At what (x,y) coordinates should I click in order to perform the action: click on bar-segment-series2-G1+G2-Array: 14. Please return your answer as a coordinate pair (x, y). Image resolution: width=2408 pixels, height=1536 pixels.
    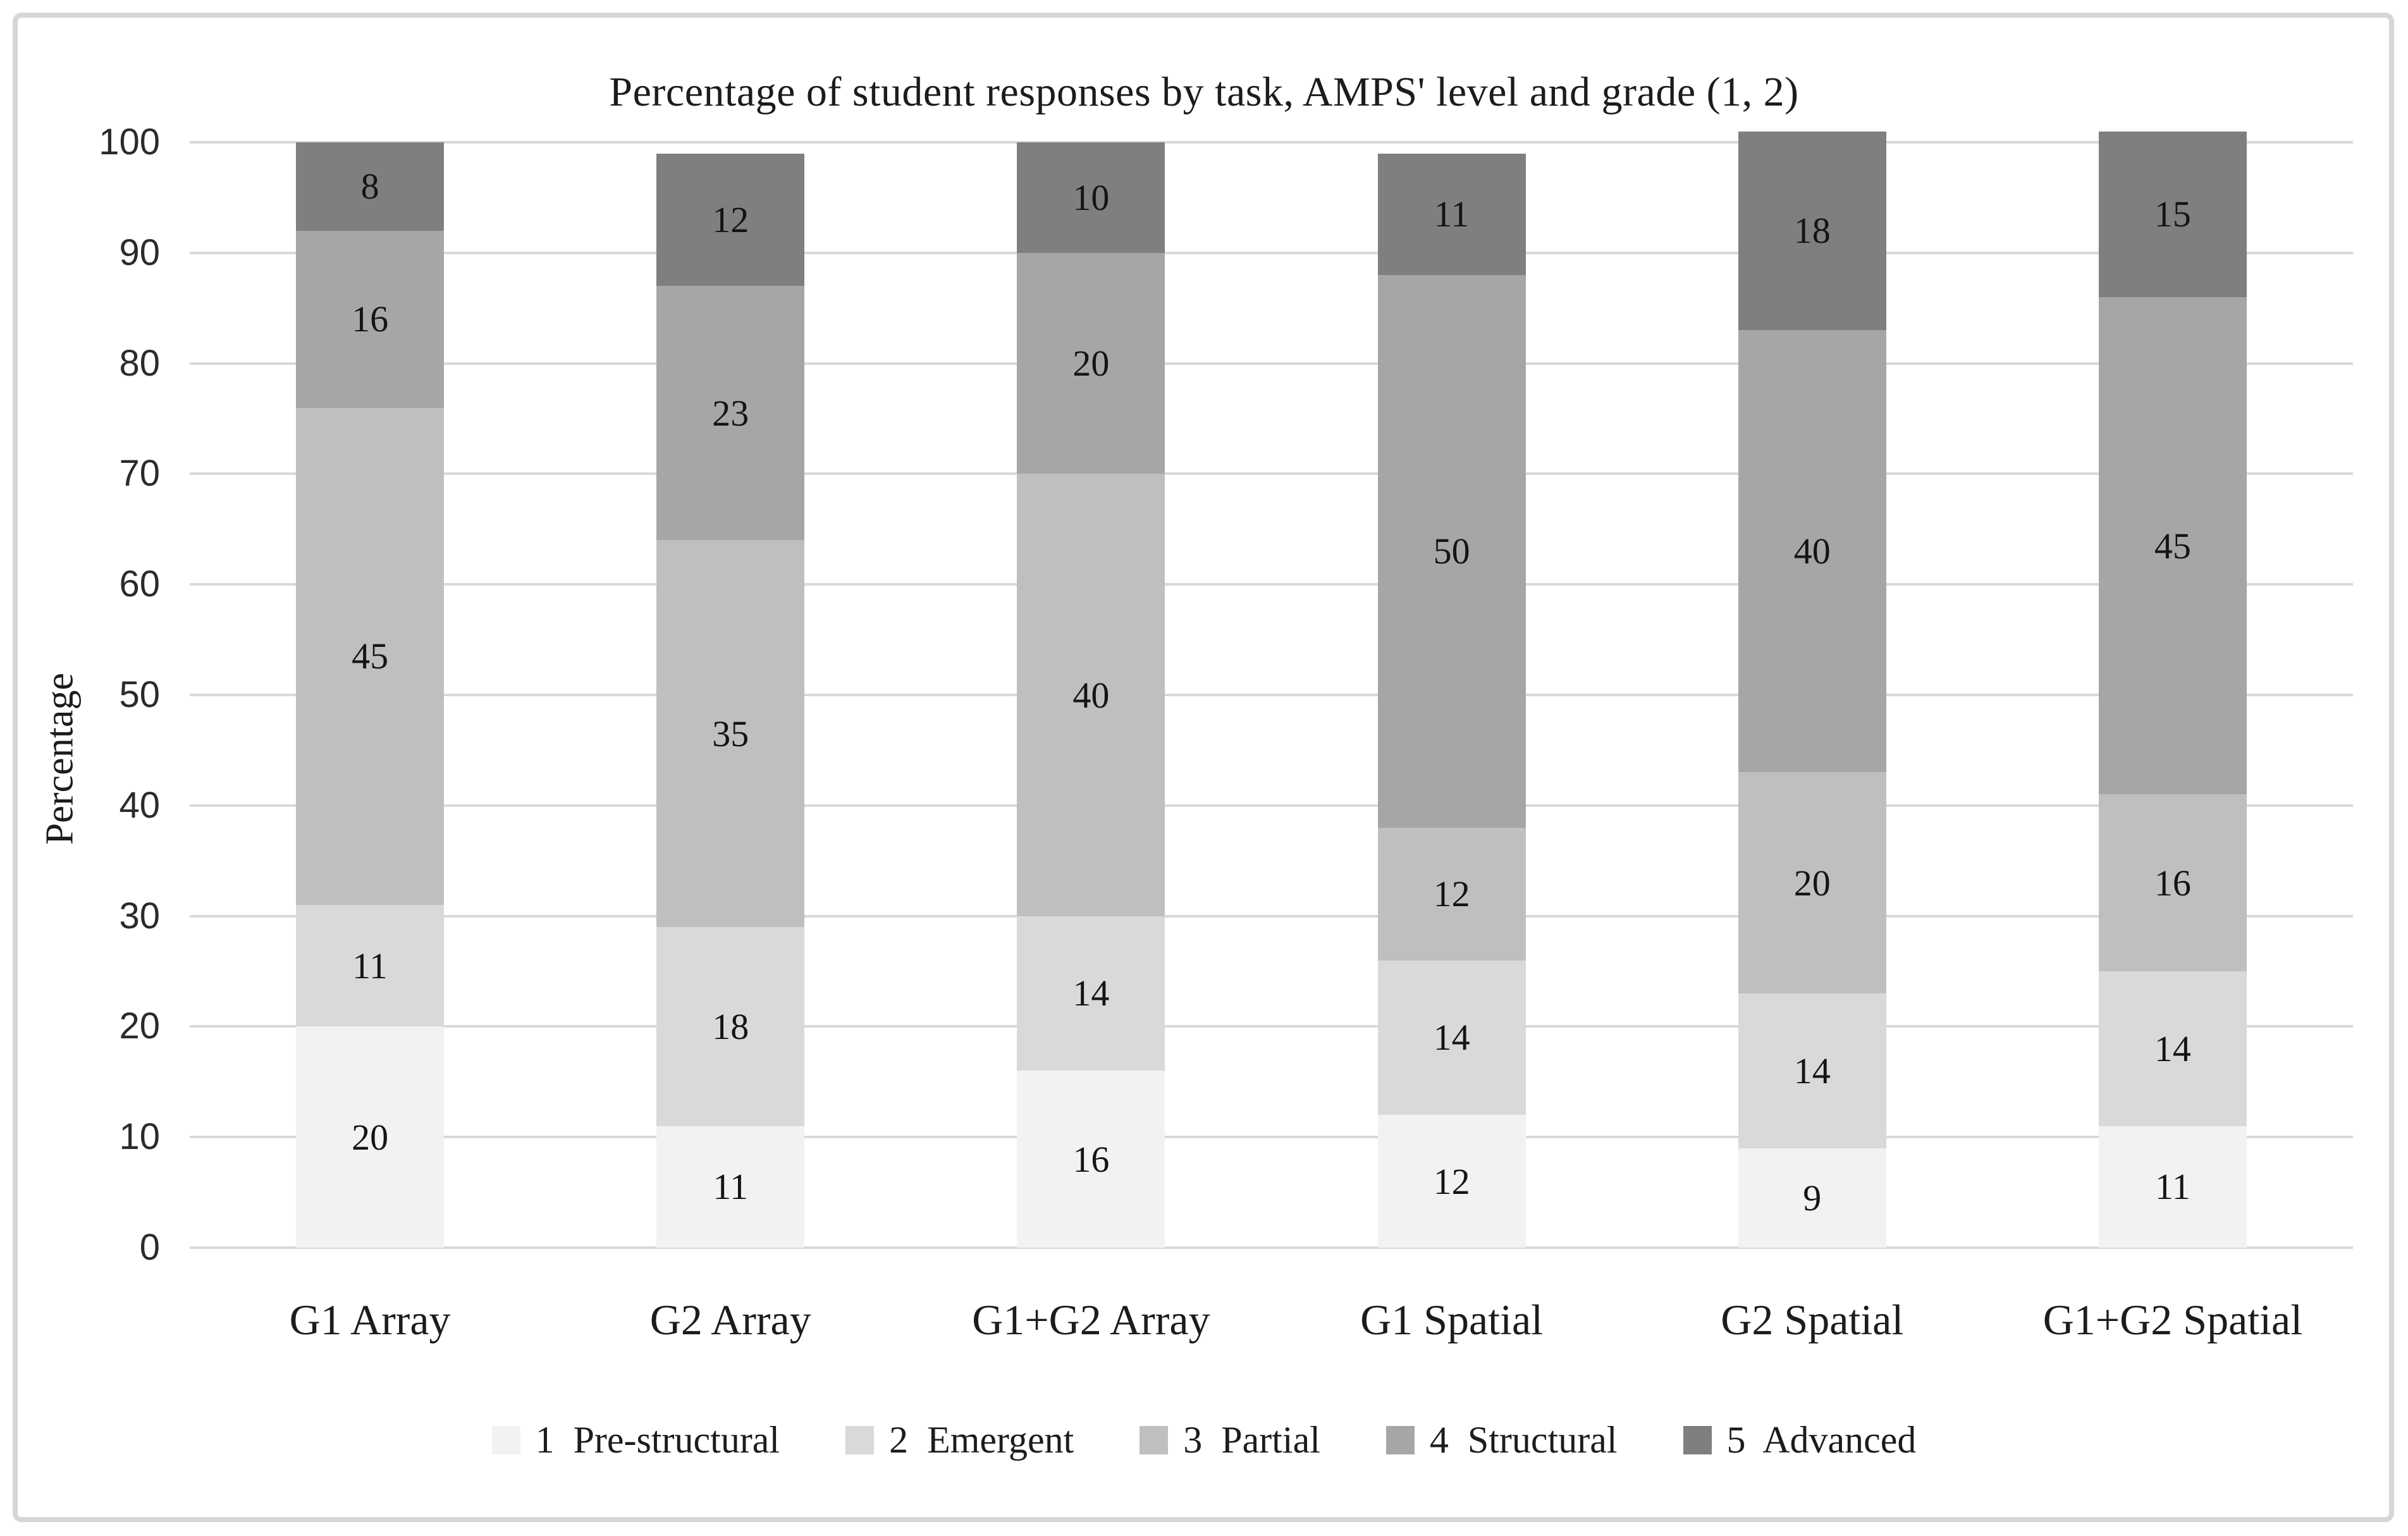
    Looking at the image, I should click on (1091, 993).